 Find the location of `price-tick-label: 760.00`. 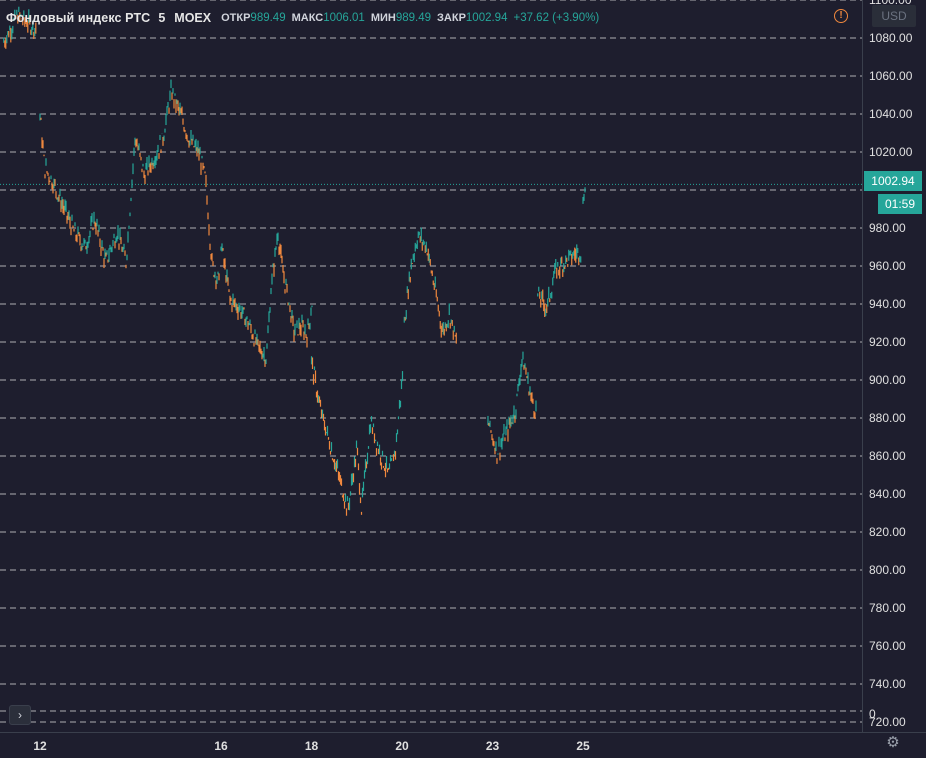

price-tick-label: 760.00 is located at coordinates (887, 646).